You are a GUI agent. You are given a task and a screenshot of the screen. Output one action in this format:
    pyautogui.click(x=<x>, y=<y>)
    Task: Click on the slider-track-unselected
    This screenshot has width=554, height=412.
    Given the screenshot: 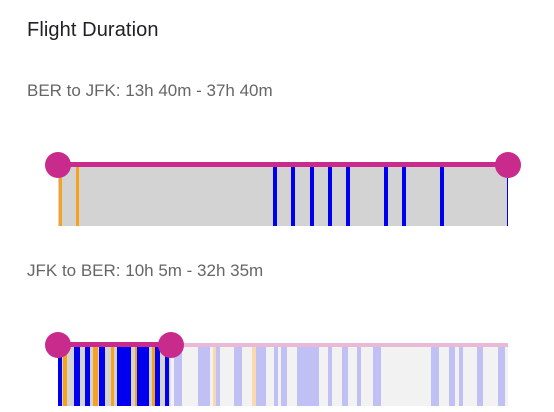 What is the action you would take?
    pyautogui.click(x=339, y=345)
    